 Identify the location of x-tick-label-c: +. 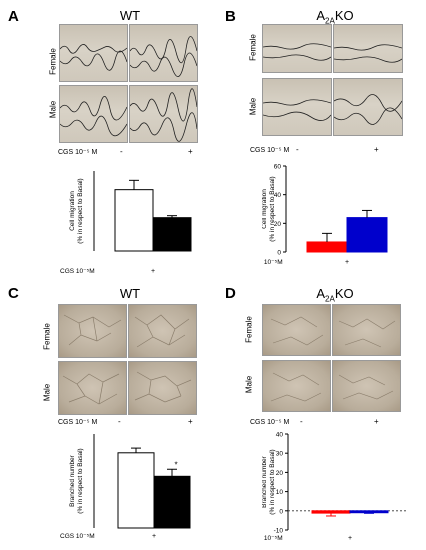
(154, 536).